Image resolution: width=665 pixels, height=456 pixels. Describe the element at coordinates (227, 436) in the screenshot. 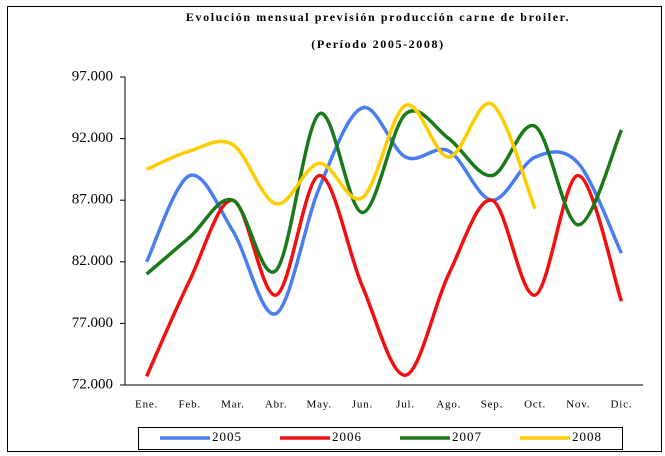

I see `legend-label: 2005` at that location.